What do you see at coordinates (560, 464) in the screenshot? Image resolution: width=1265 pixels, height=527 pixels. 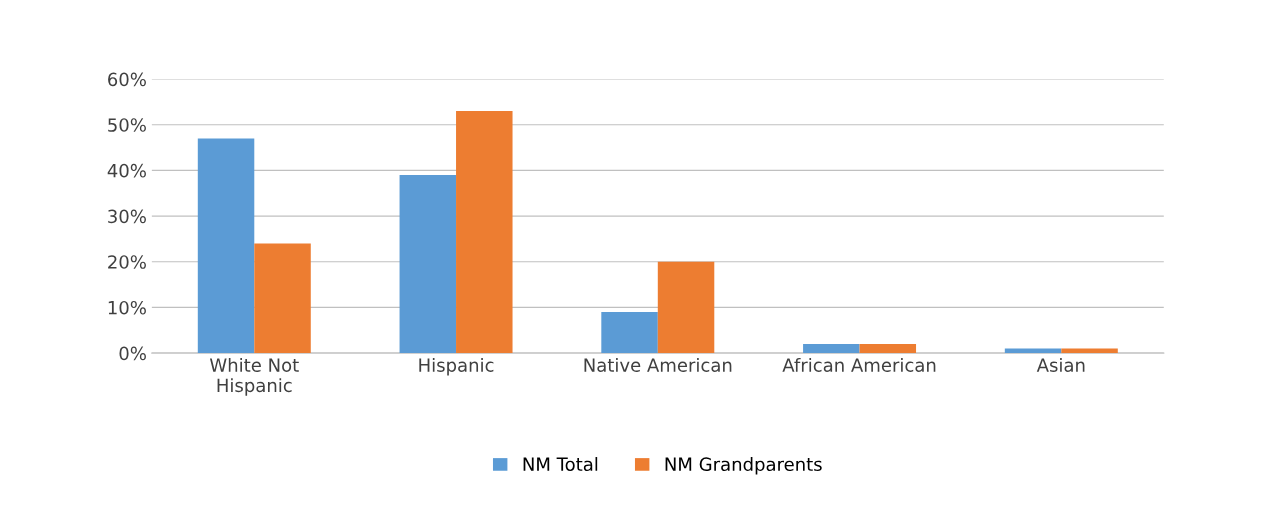 I see `legend-label: NM Total` at bounding box center [560, 464].